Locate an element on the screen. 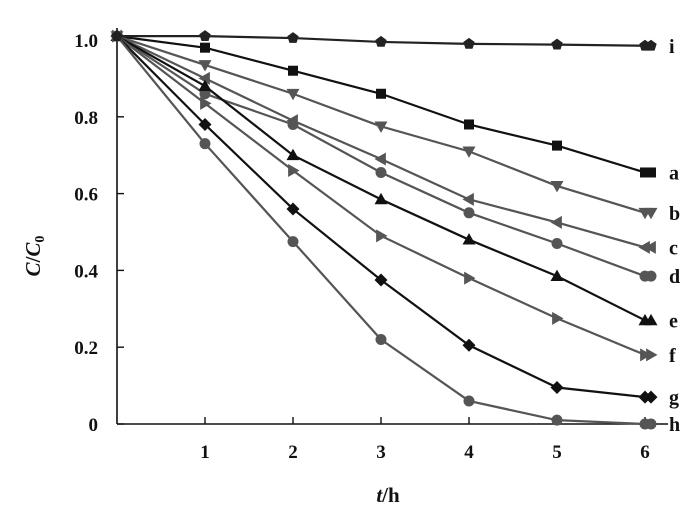  series-label-d: d is located at coordinates (674, 277).